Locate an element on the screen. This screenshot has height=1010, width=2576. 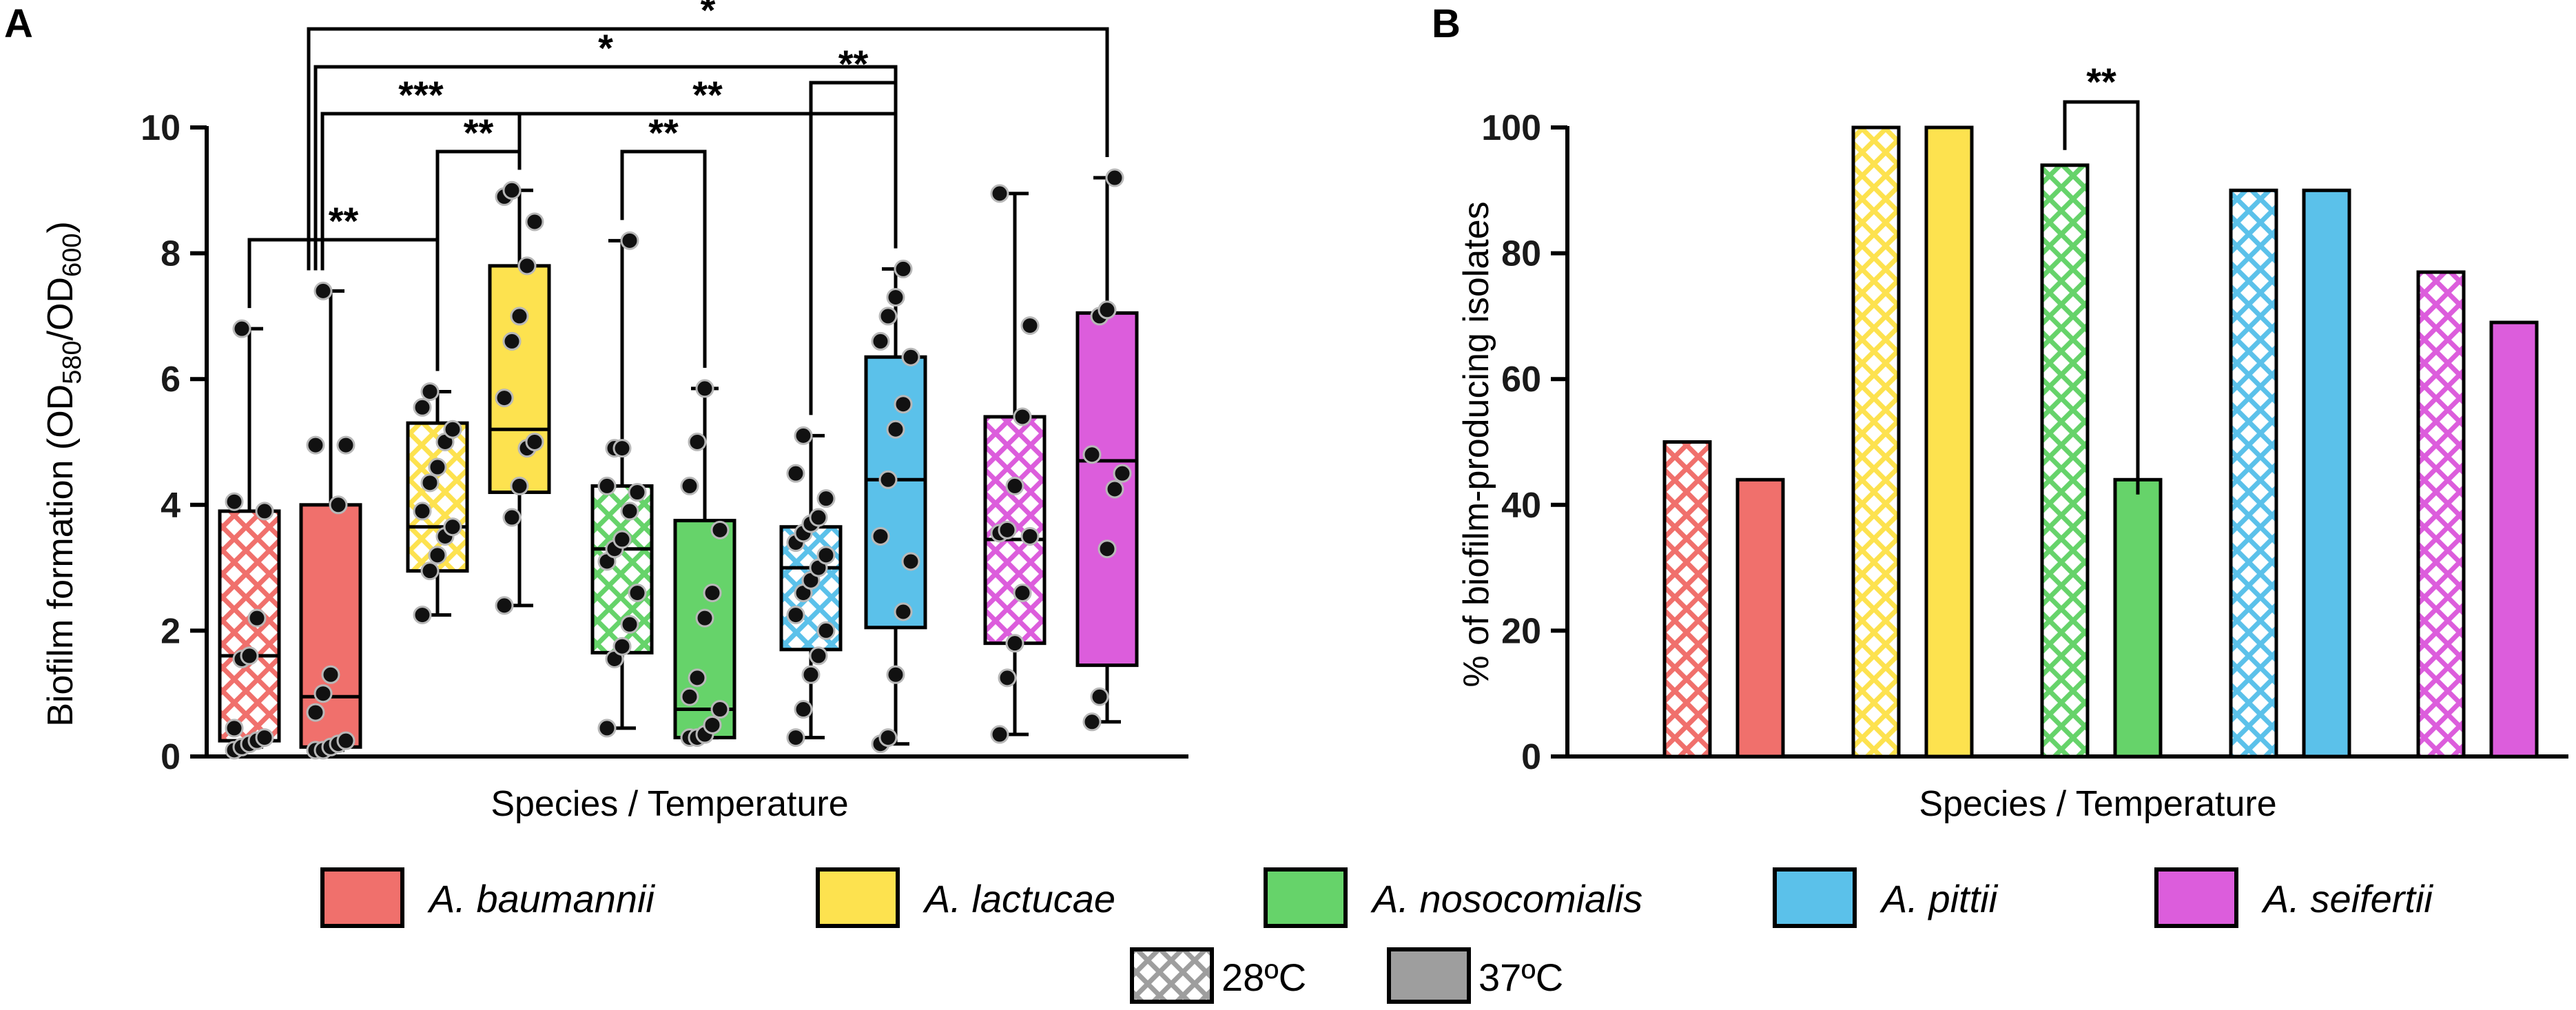
panel-a-y-tick-label: 0 is located at coordinates (171, 757).